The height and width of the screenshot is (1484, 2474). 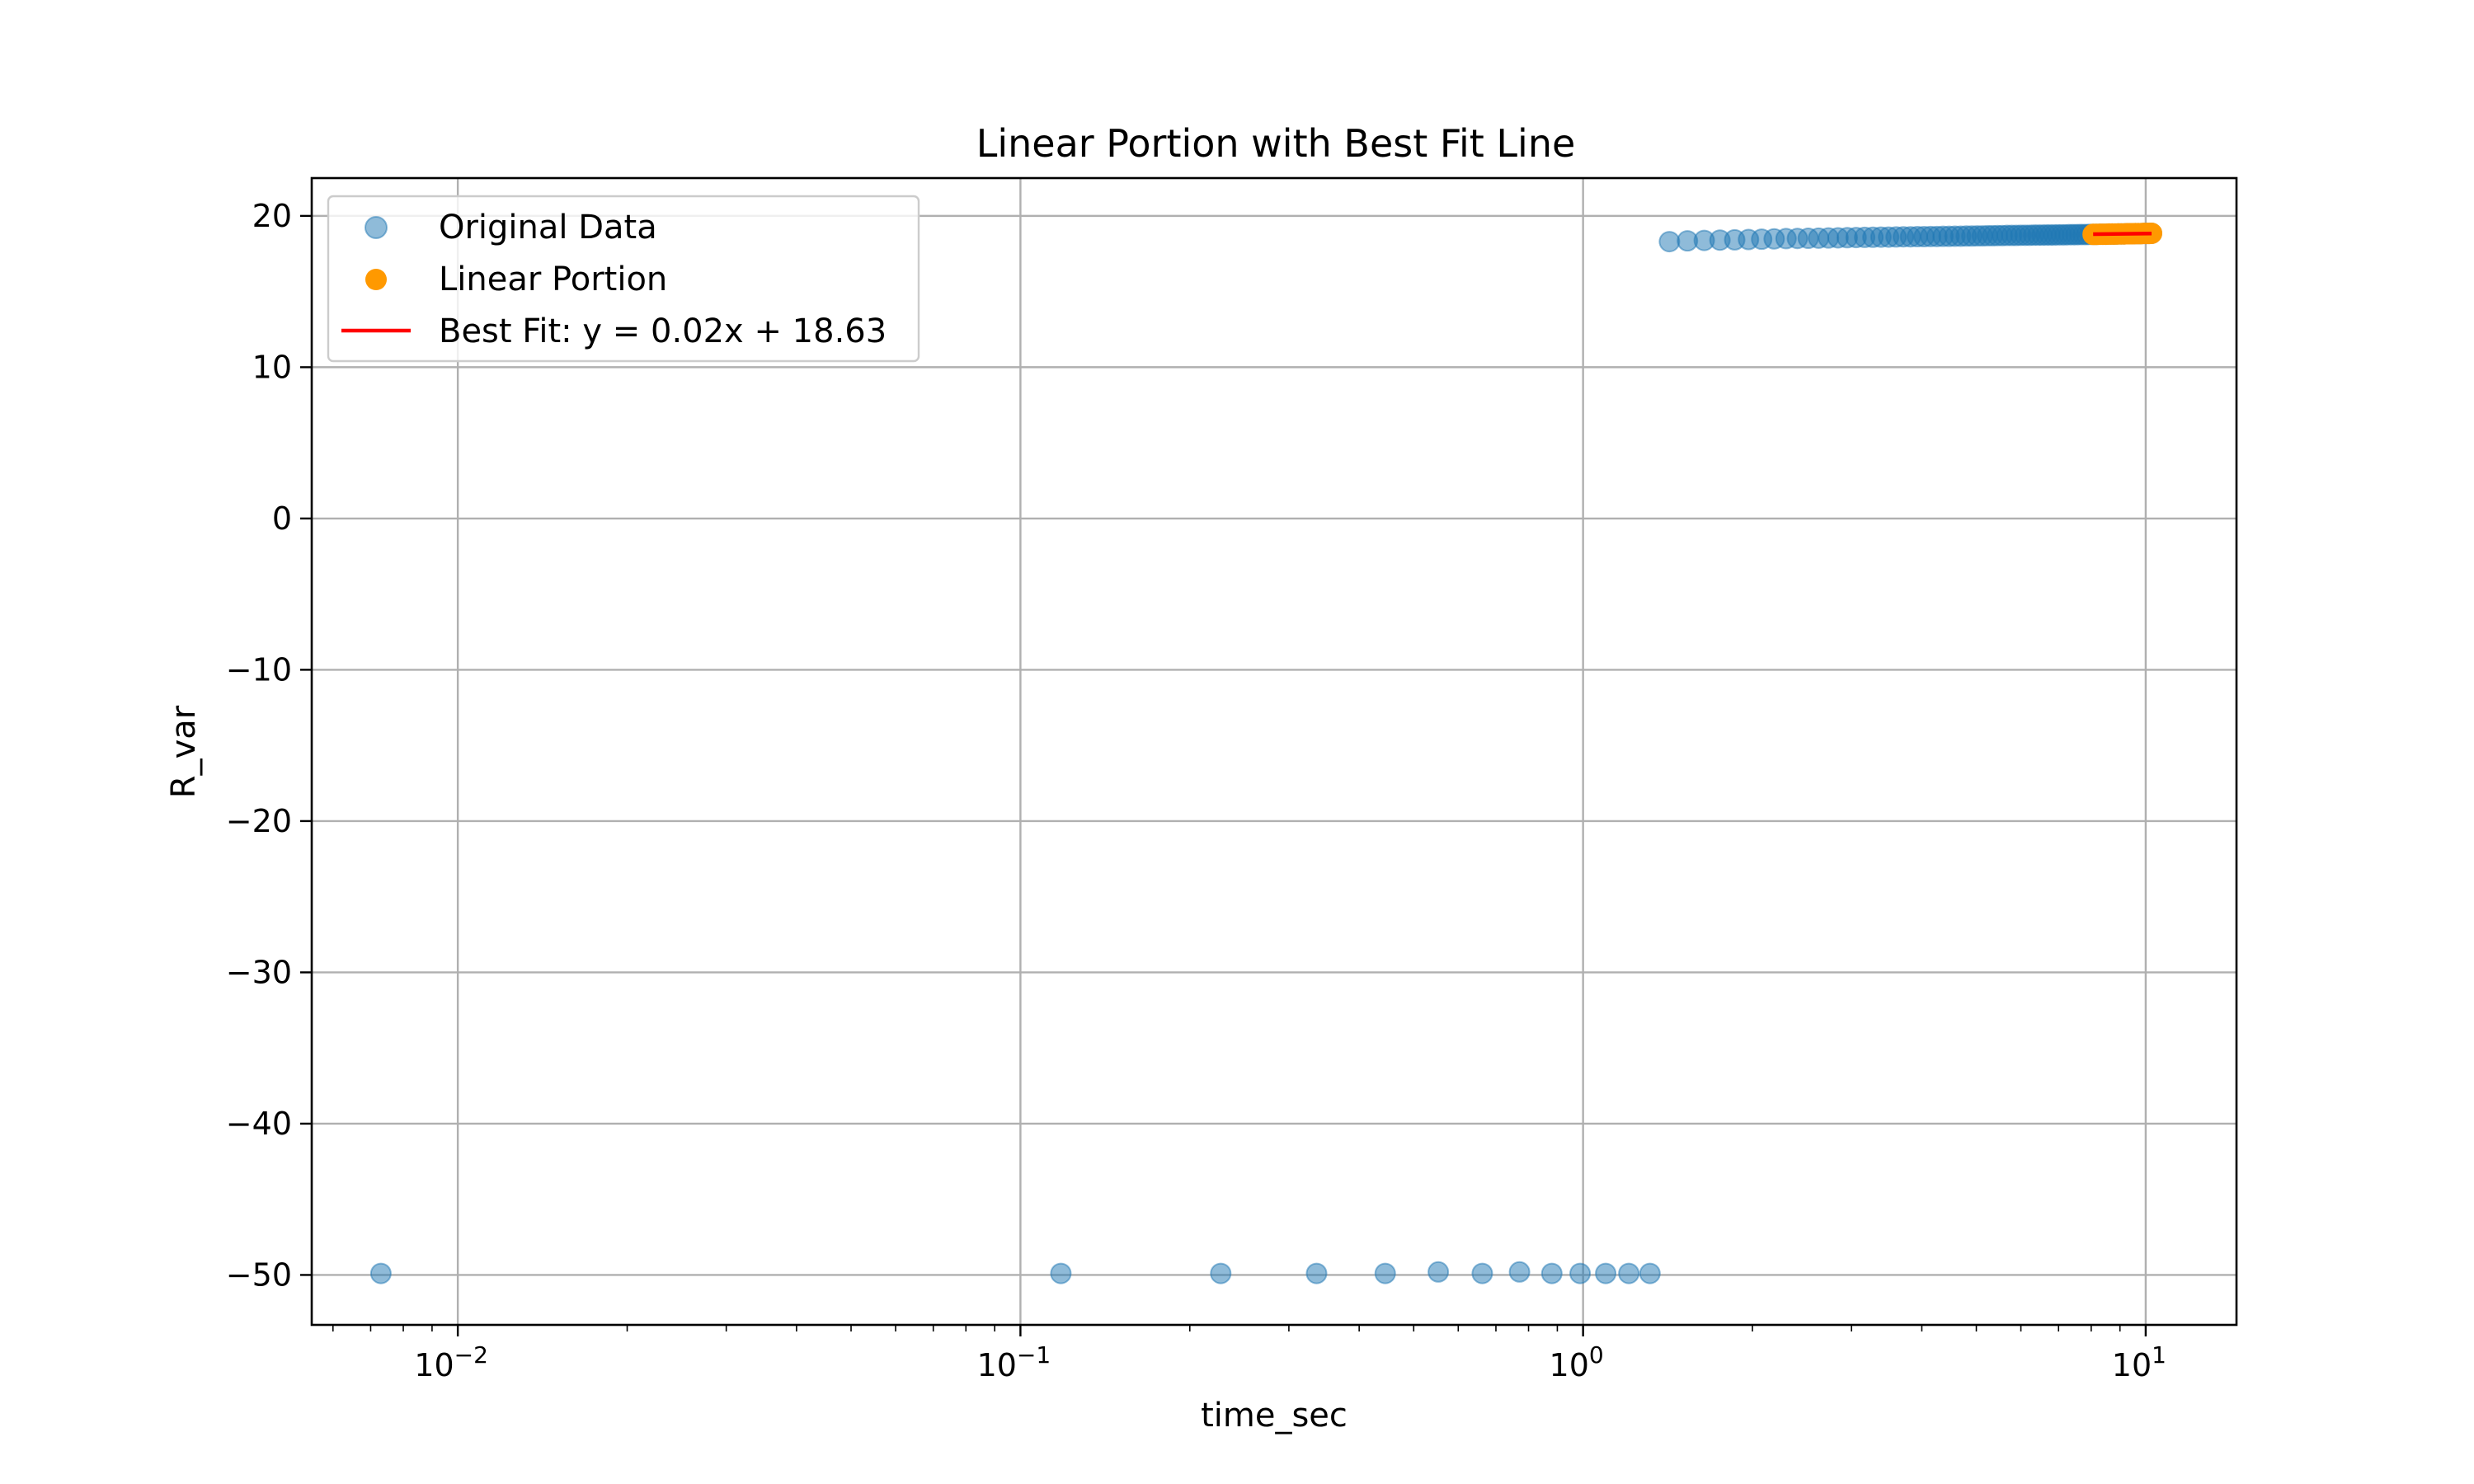 What do you see at coordinates (2139, 1362) in the screenshot?
I see `x-tick-label: 10¹` at bounding box center [2139, 1362].